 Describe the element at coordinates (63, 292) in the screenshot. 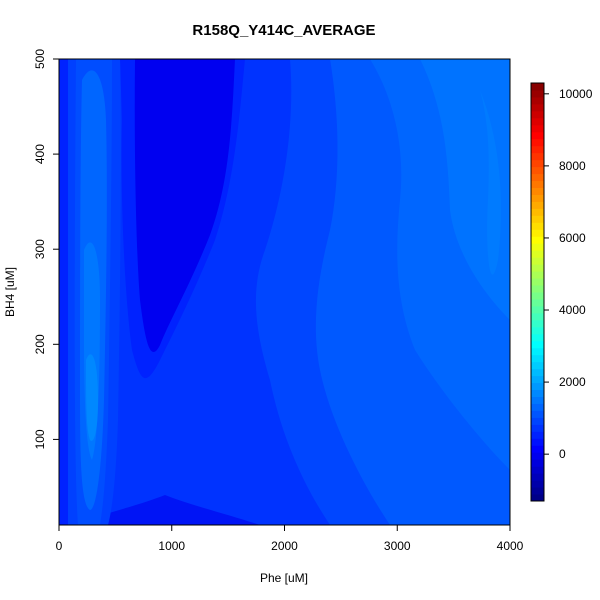

I see `contour-left-edge` at that location.